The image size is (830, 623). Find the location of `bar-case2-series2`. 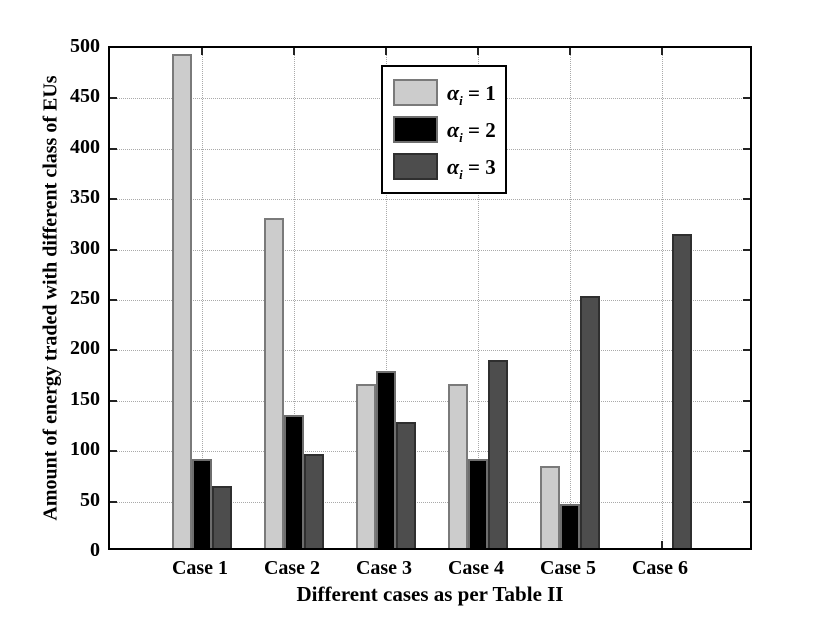

bar-case2-series2 is located at coordinates (294, 481).